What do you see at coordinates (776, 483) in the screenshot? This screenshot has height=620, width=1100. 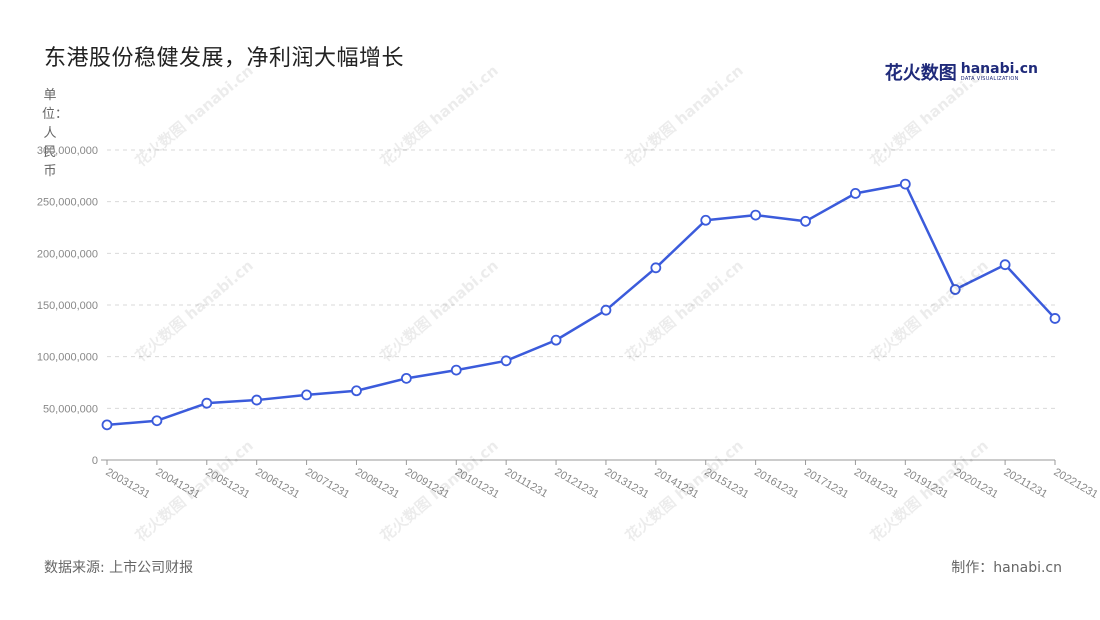 I see `x-tick-label: 20161231` at bounding box center [776, 483].